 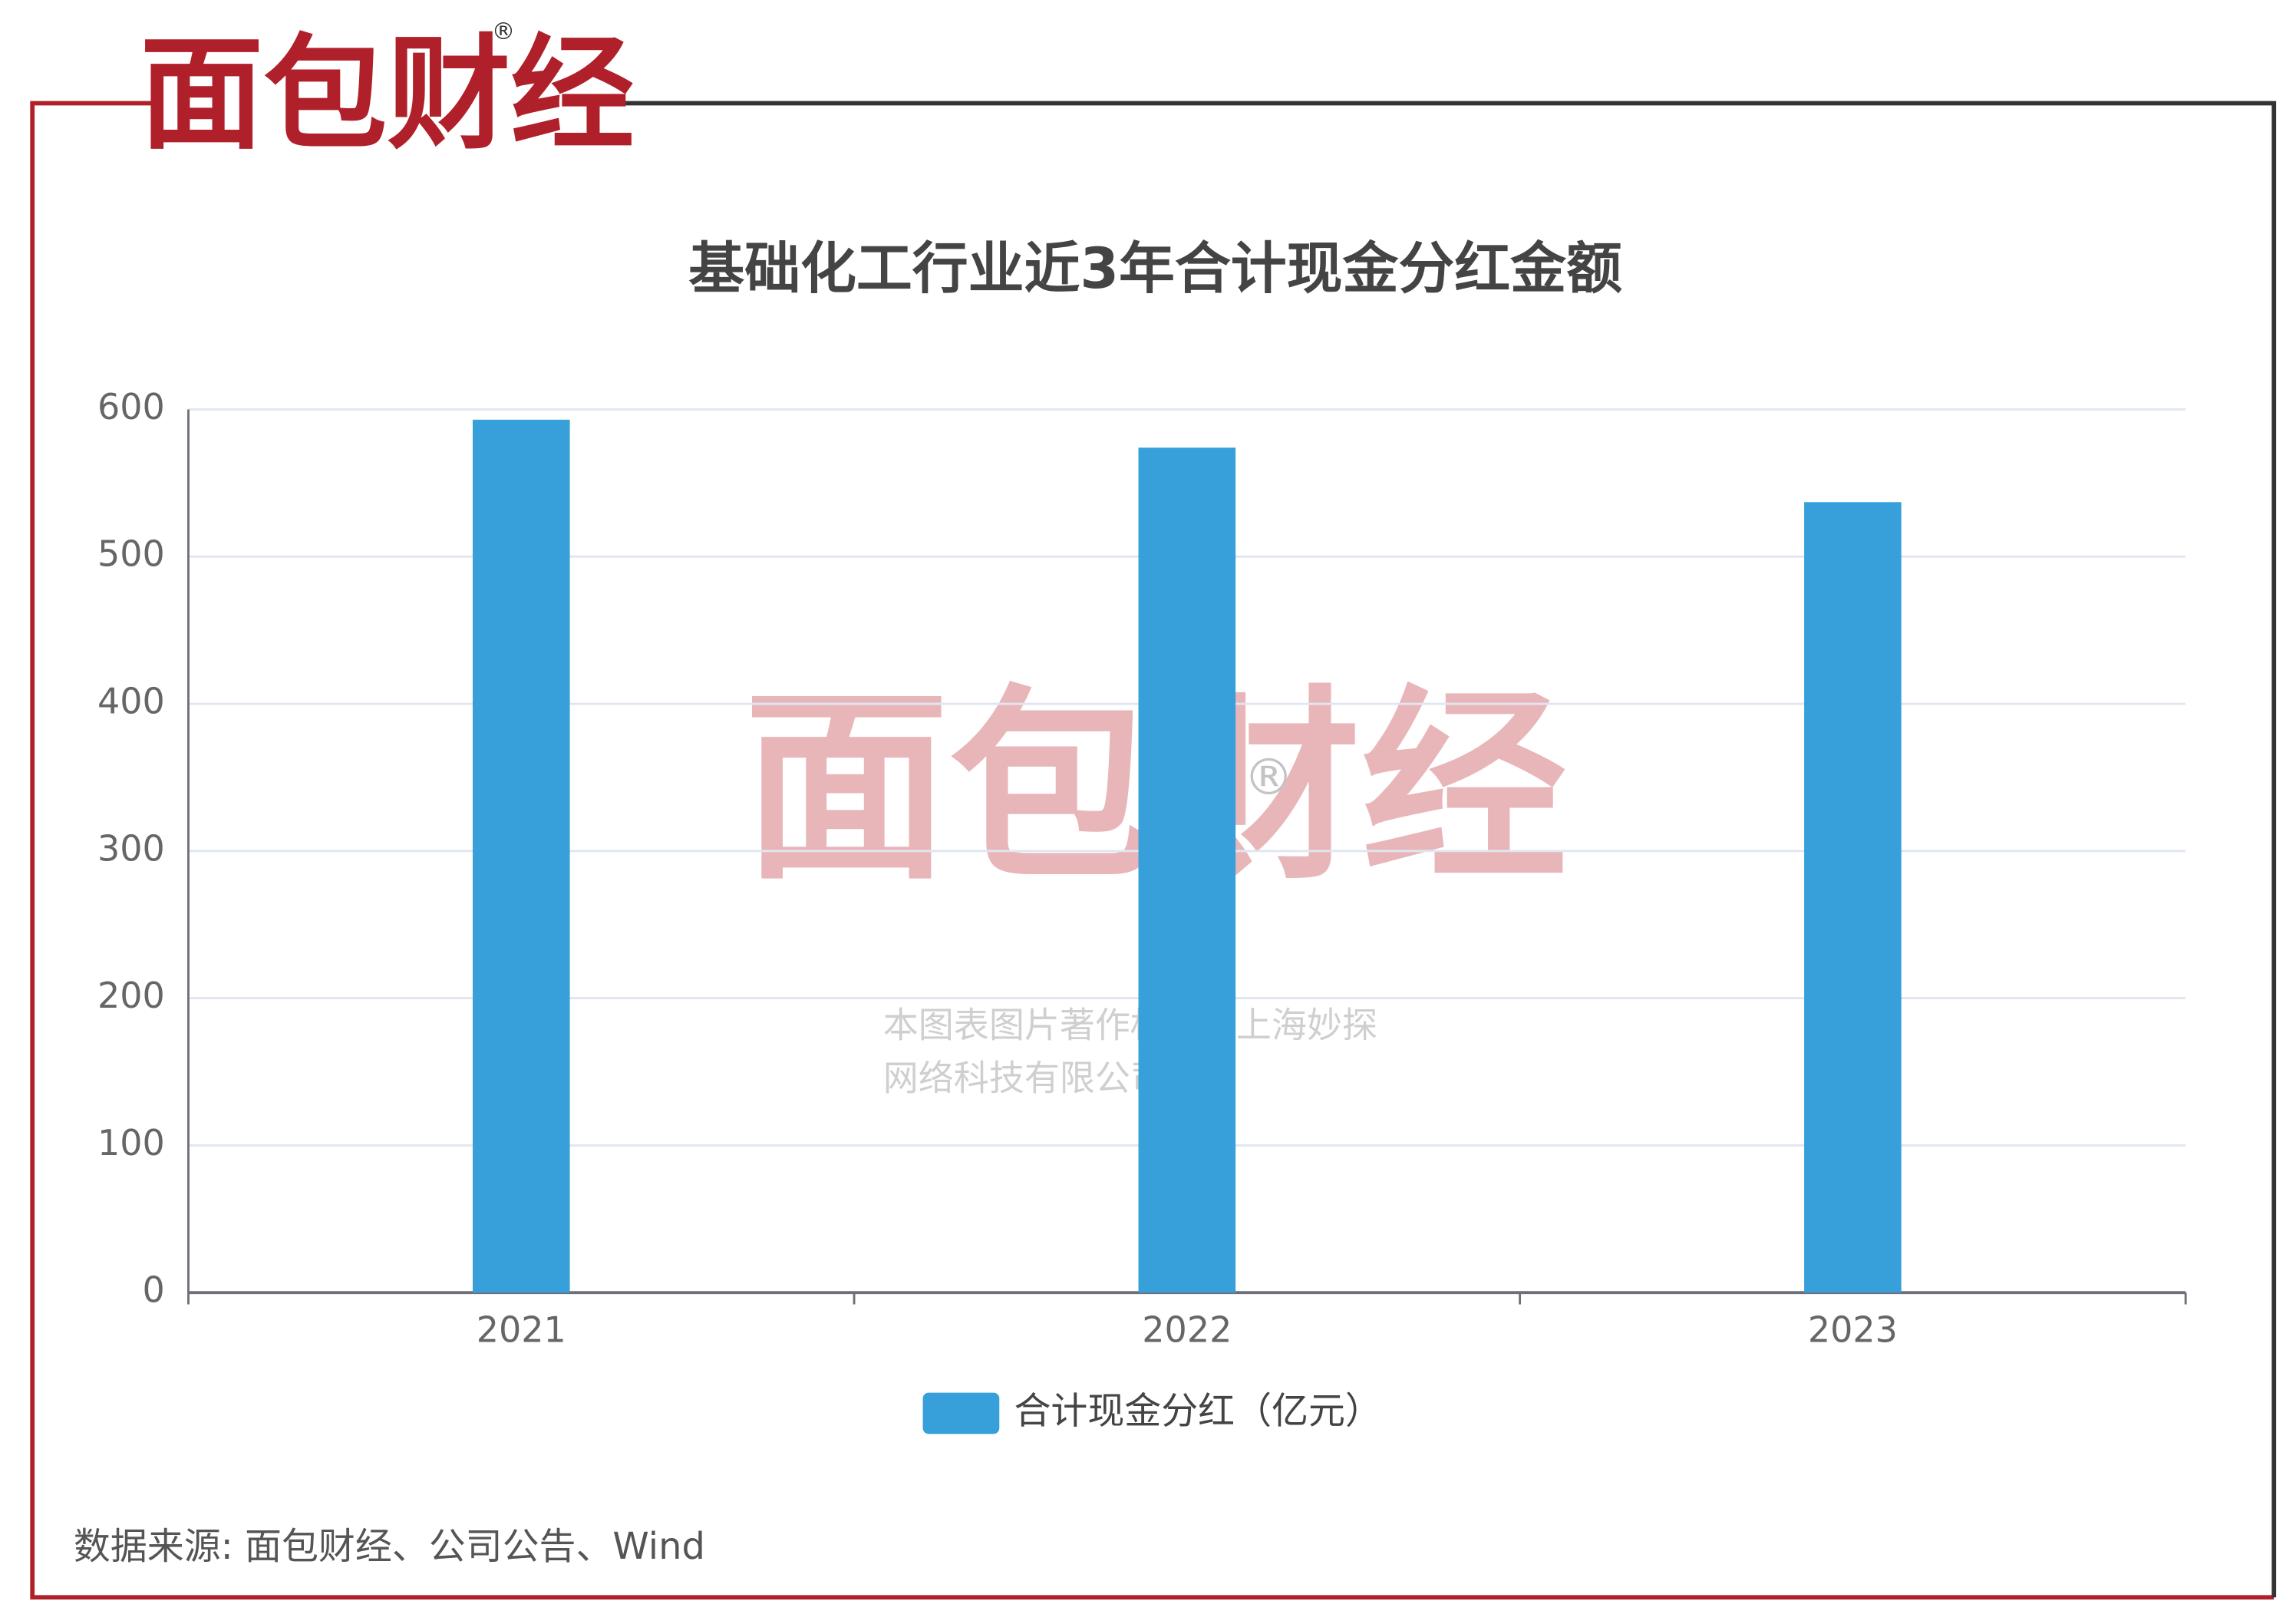 I want to click on watermark-line: 本图表图片著作权属于上海妙探, so click(x=1130, y=1024).